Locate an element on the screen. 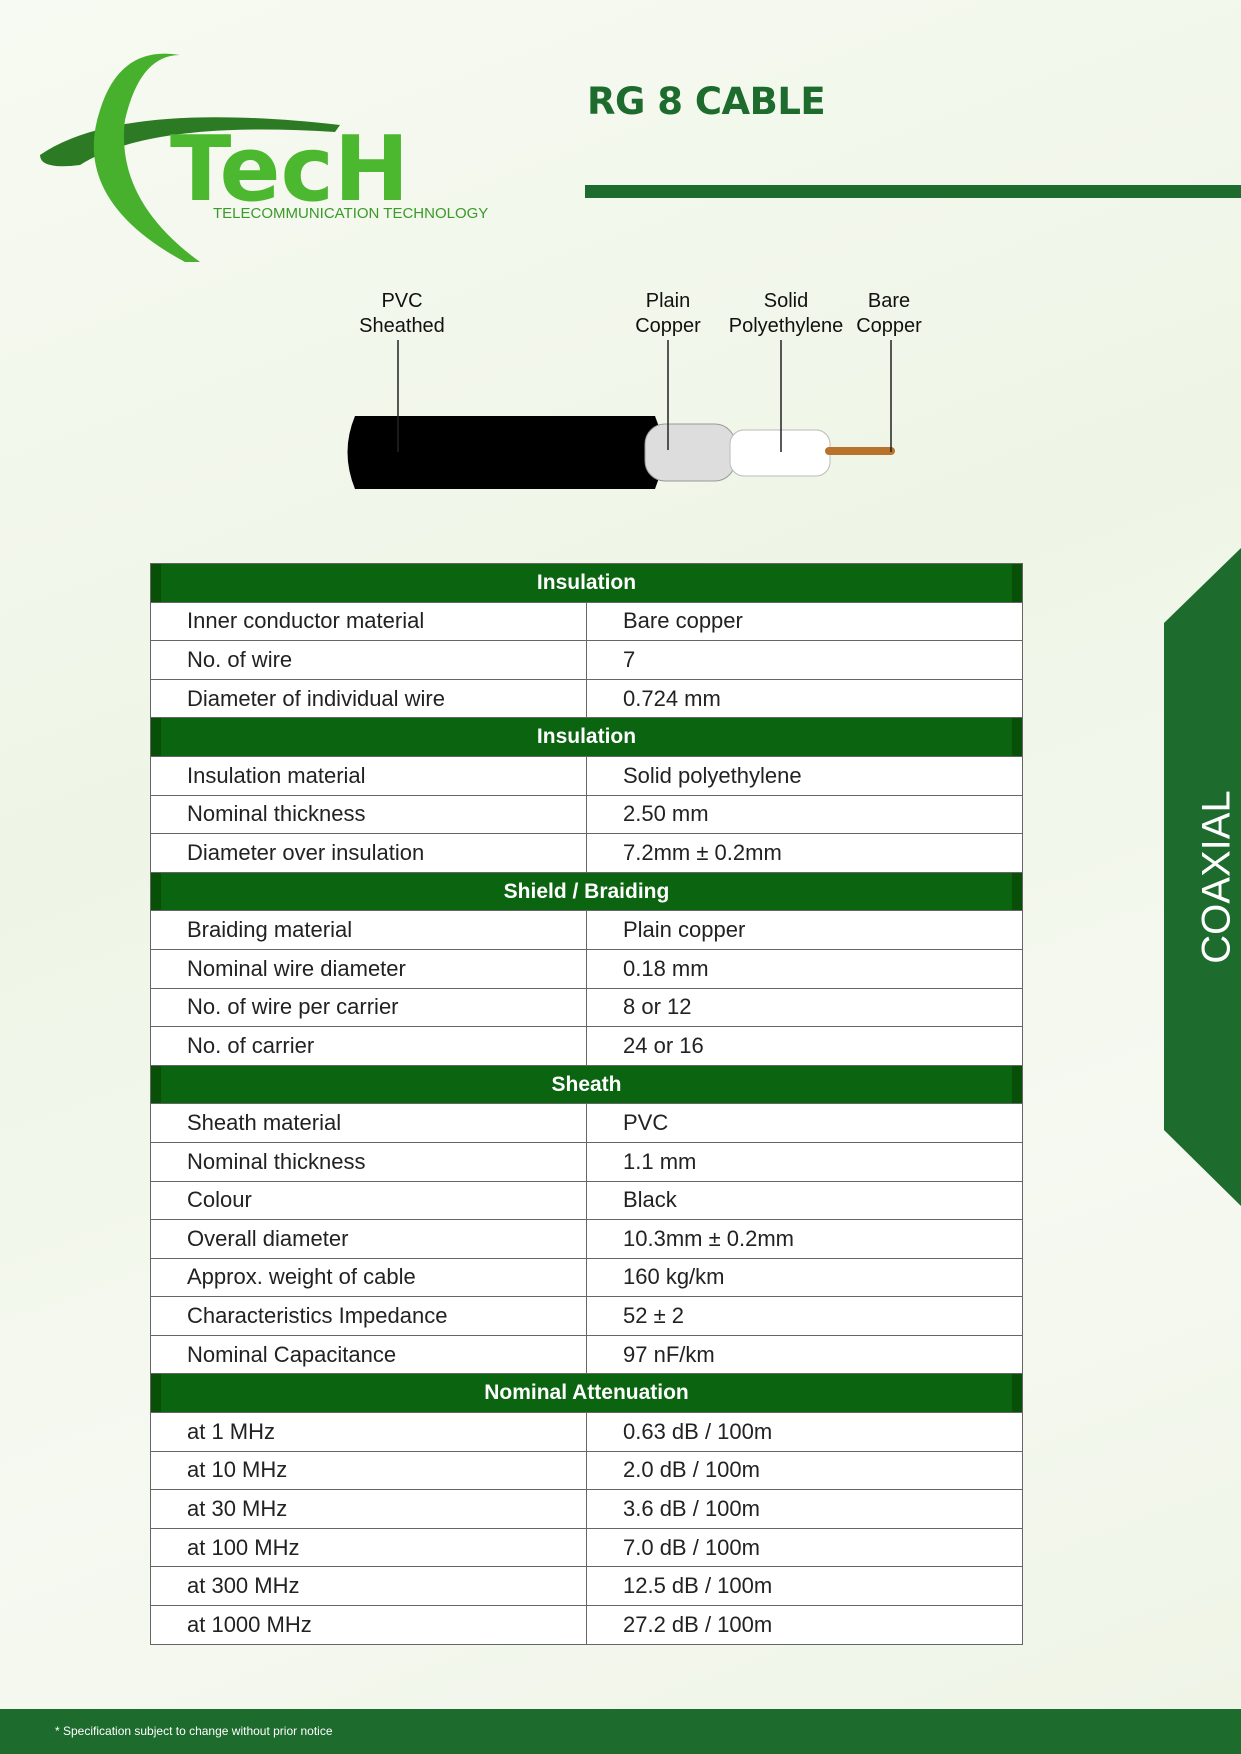 The height and width of the screenshot is (1754, 1241). section-header: Nominal Attenuation is located at coordinates (586, 1393).